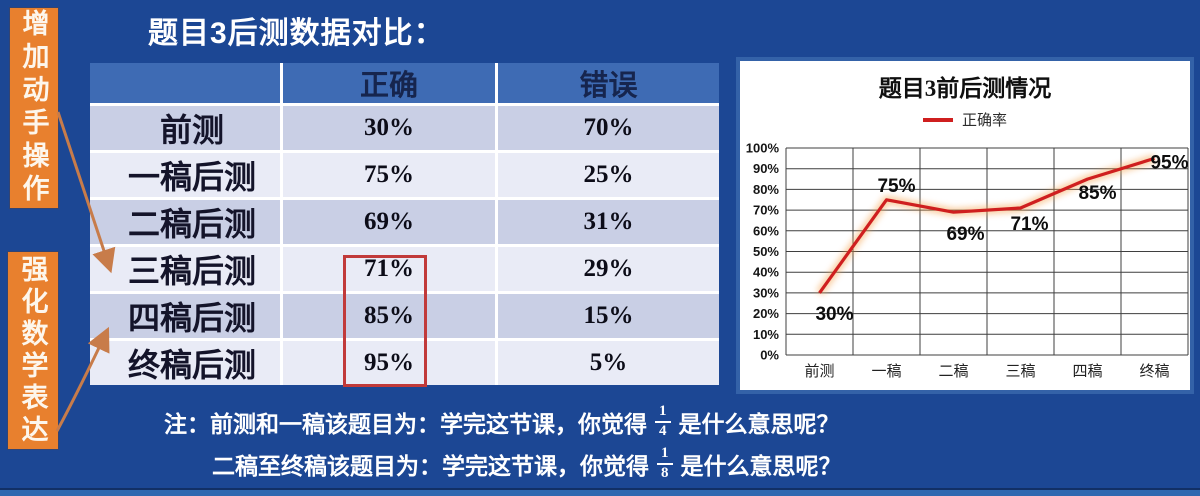  Describe the element at coordinates (766, 251) in the screenshot. I see `y-axis-tick-label: 50%` at that location.